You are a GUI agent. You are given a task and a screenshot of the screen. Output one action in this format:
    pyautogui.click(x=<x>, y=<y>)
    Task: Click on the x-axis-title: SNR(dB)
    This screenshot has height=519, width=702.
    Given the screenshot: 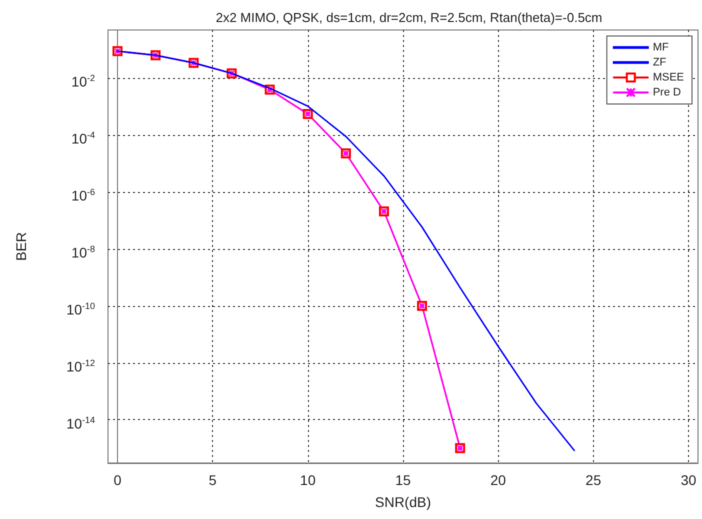 What is the action you would take?
    pyautogui.click(x=403, y=502)
    